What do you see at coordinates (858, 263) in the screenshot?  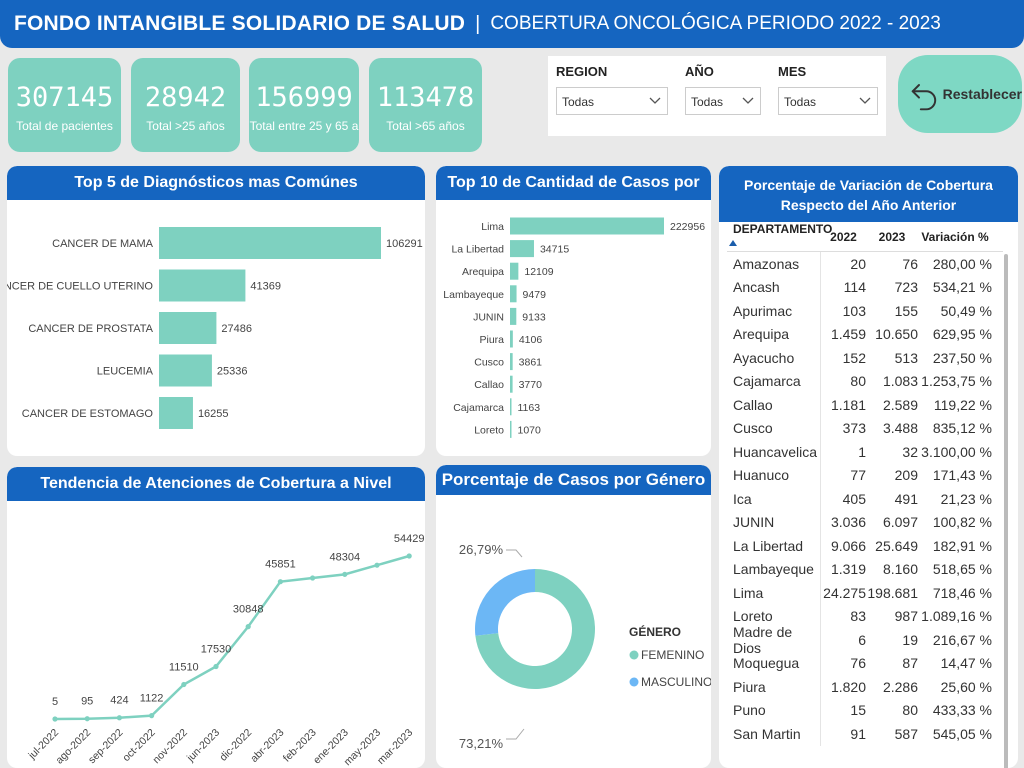 I see `cell-2022: 20` at bounding box center [858, 263].